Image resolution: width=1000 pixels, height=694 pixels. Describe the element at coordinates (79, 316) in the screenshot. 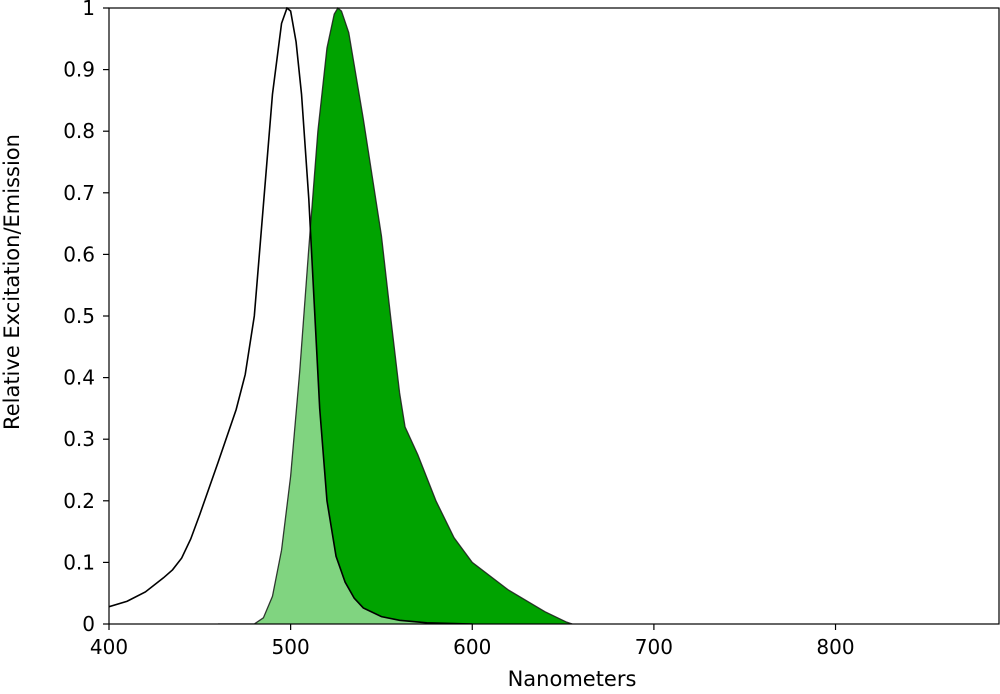

I see `y-tick-label: 0.5` at that location.